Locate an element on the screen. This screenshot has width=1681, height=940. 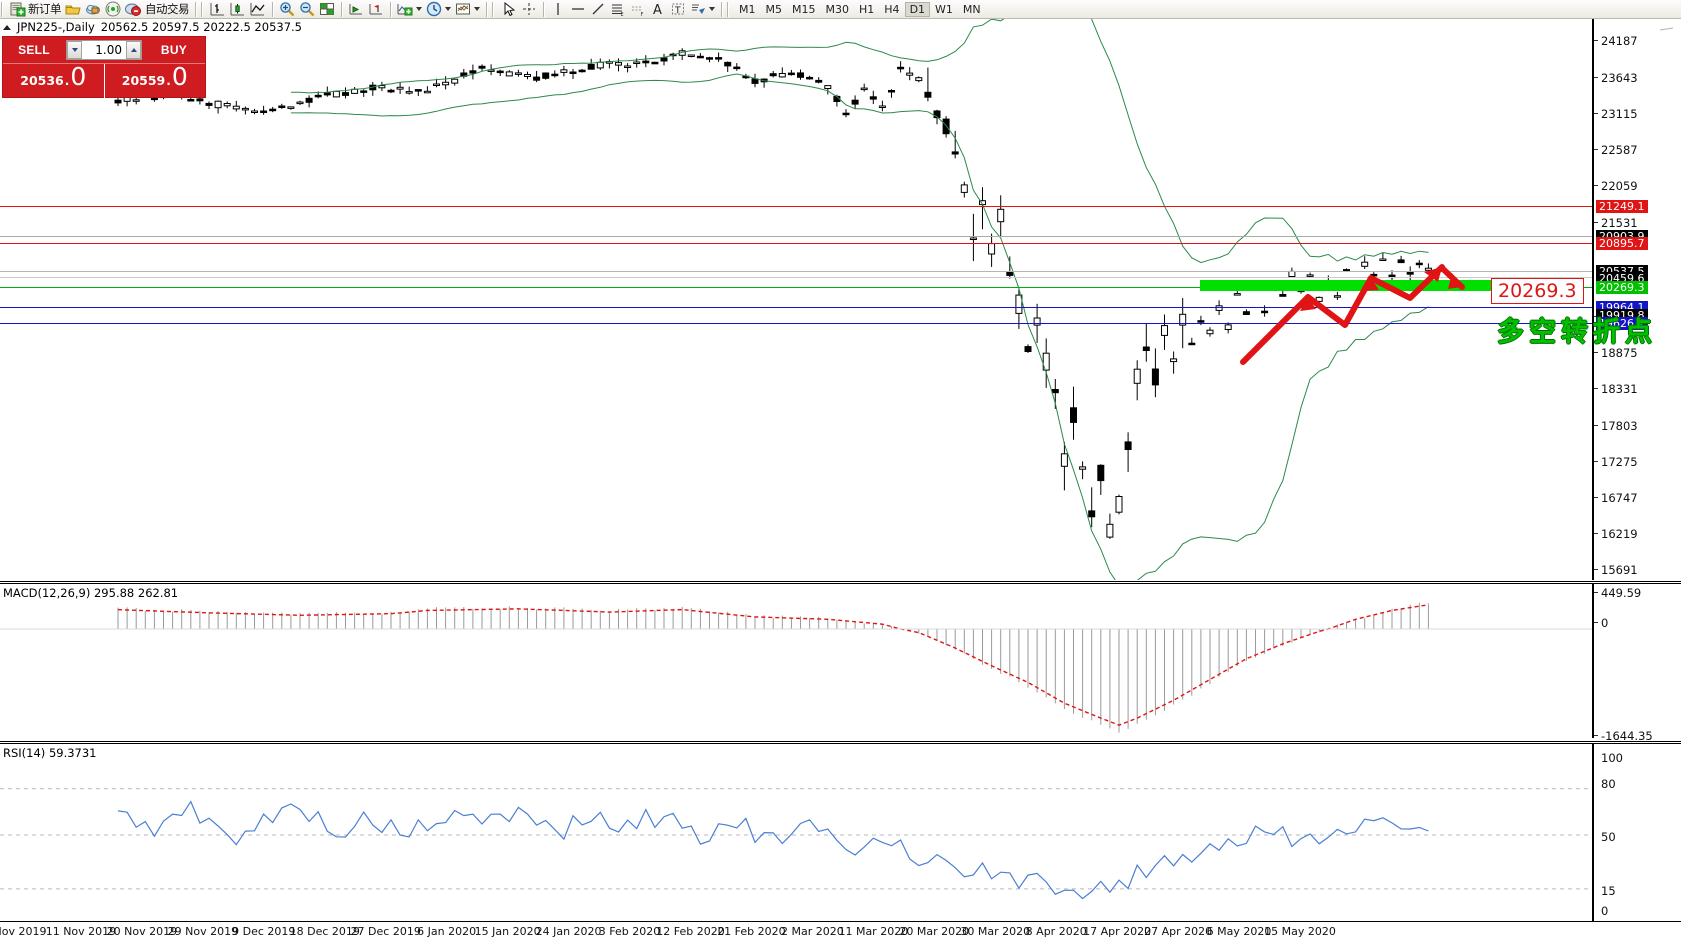
timeframe-d1: D1 is located at coordinates (917, 9).